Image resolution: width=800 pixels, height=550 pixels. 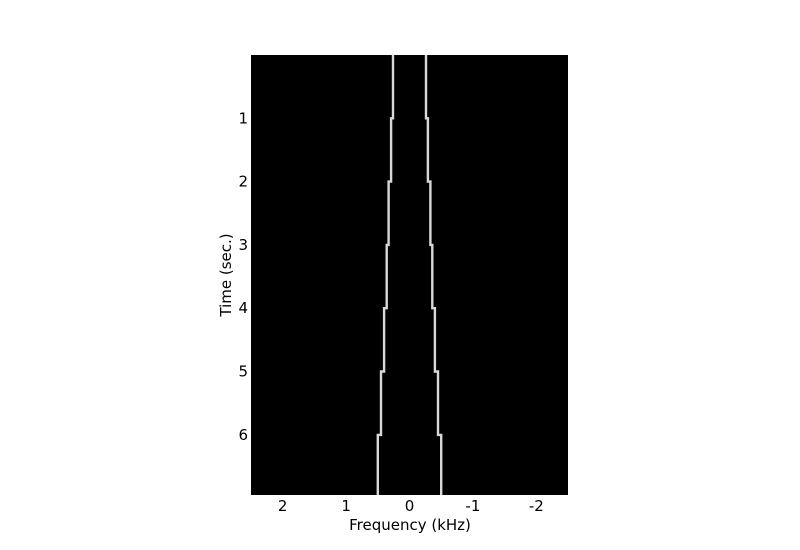 What do you see at coordinates (243, 182) in the screenshot?
I see `y-tick-label: 2` at bounding box center [243, 182].